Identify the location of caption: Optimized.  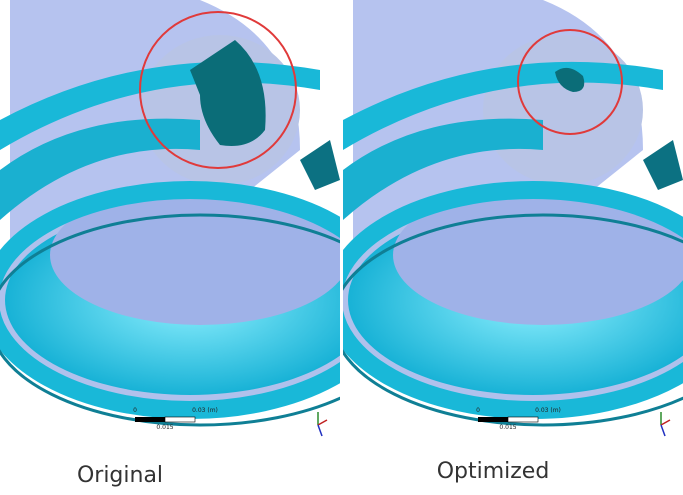
(493, 471).